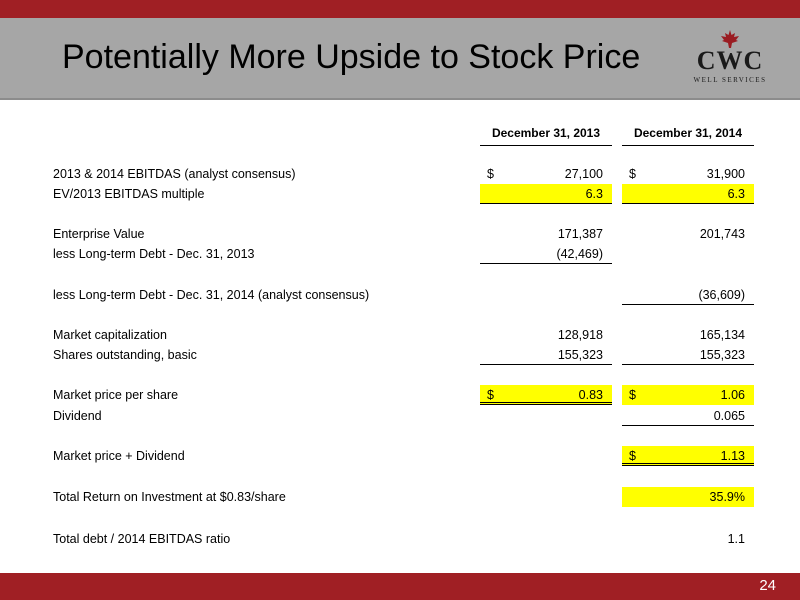 This screenshot has width=800, height=600. Describe the element at coordinates (142, 539) in the screenshot. I see `row-label: Total debt / 2014 EBITDAS ratio` at that location.